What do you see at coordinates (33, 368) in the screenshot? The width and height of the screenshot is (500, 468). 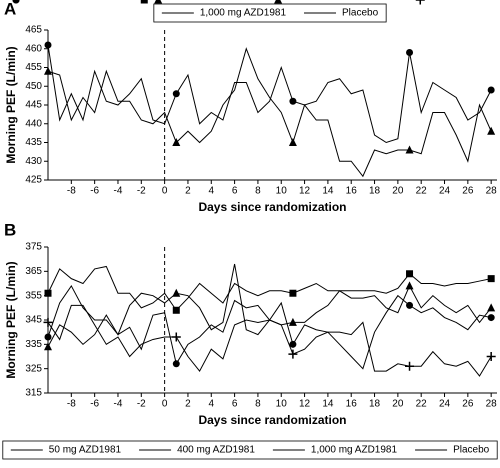 I see `y-tick-label: 325` at bounding box center [33, 368].